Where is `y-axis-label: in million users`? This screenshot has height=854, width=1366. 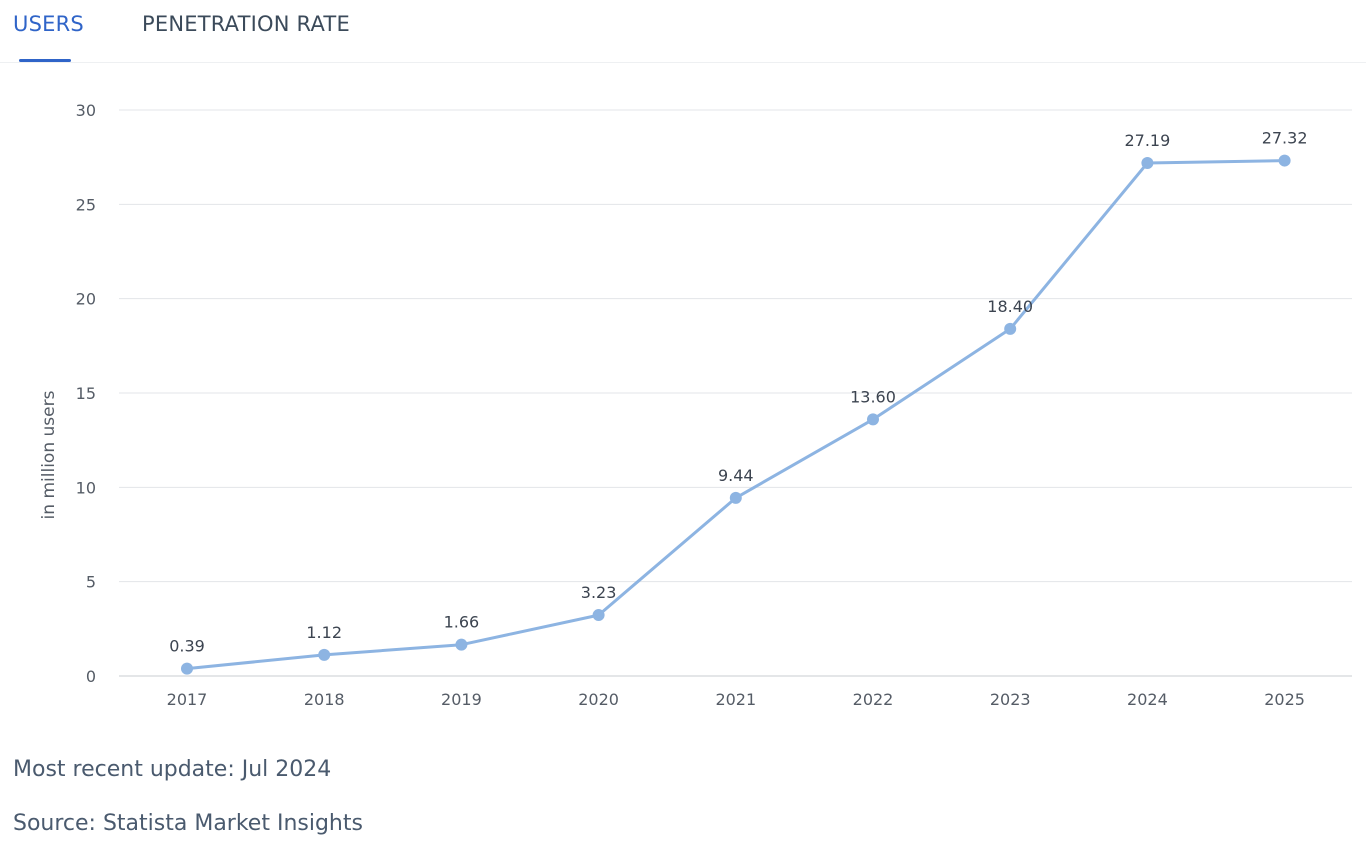 y-axis-label: in million users is located at coordinates (49, 454).